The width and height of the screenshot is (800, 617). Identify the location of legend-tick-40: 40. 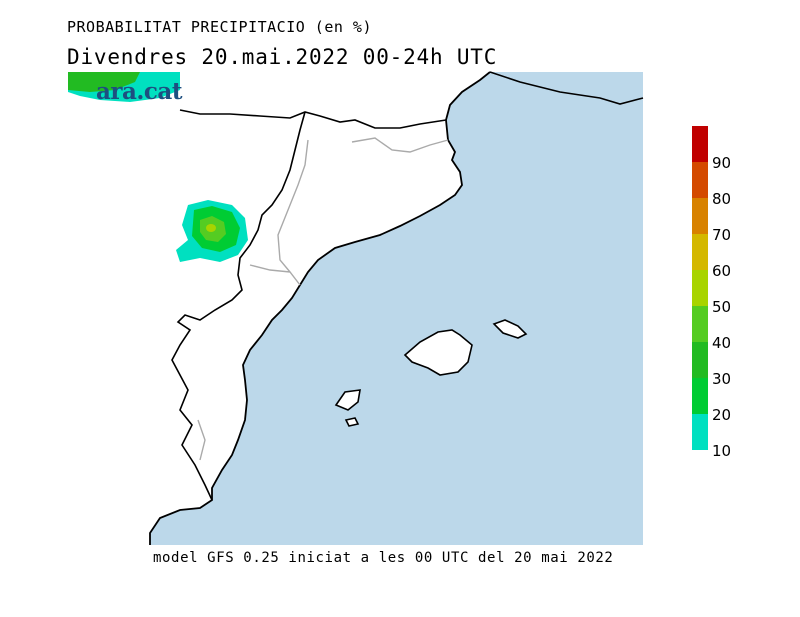
(722, 343).